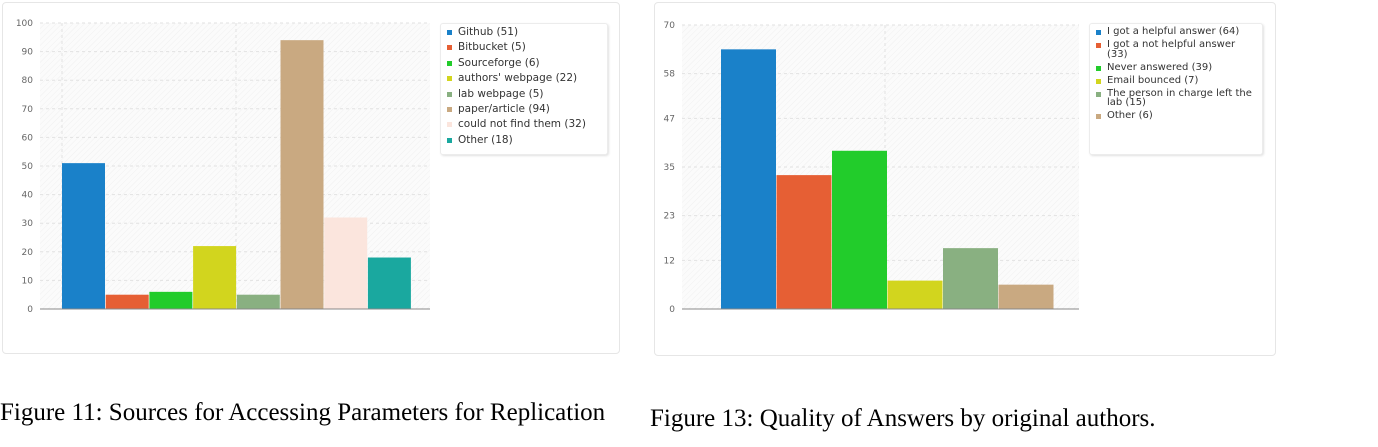 This screenshot has height=447, width=1378. I want to click on y-tick-label: 35, so click(669, 168).